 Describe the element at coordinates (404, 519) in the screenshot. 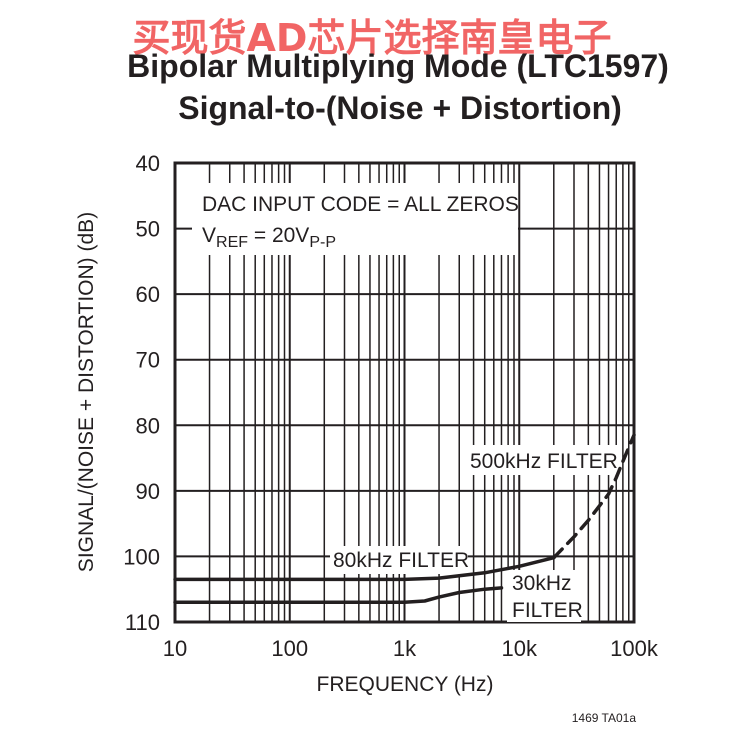

I see `series-group` at that location.